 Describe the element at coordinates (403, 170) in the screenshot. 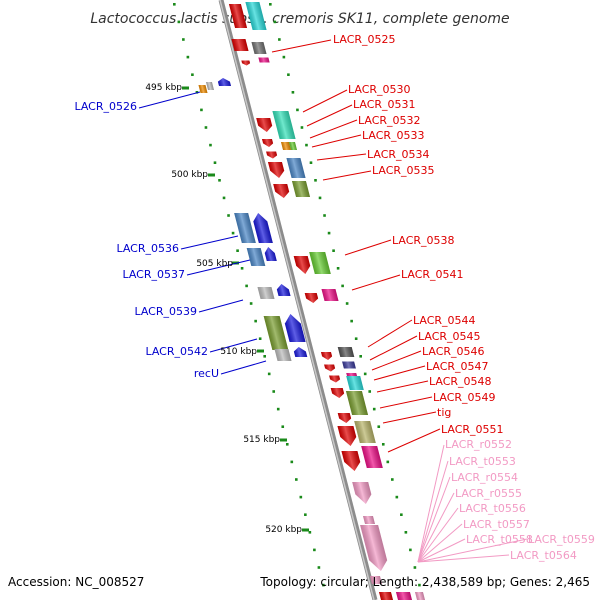

I see `gene-label: LACR_0535` at that location.